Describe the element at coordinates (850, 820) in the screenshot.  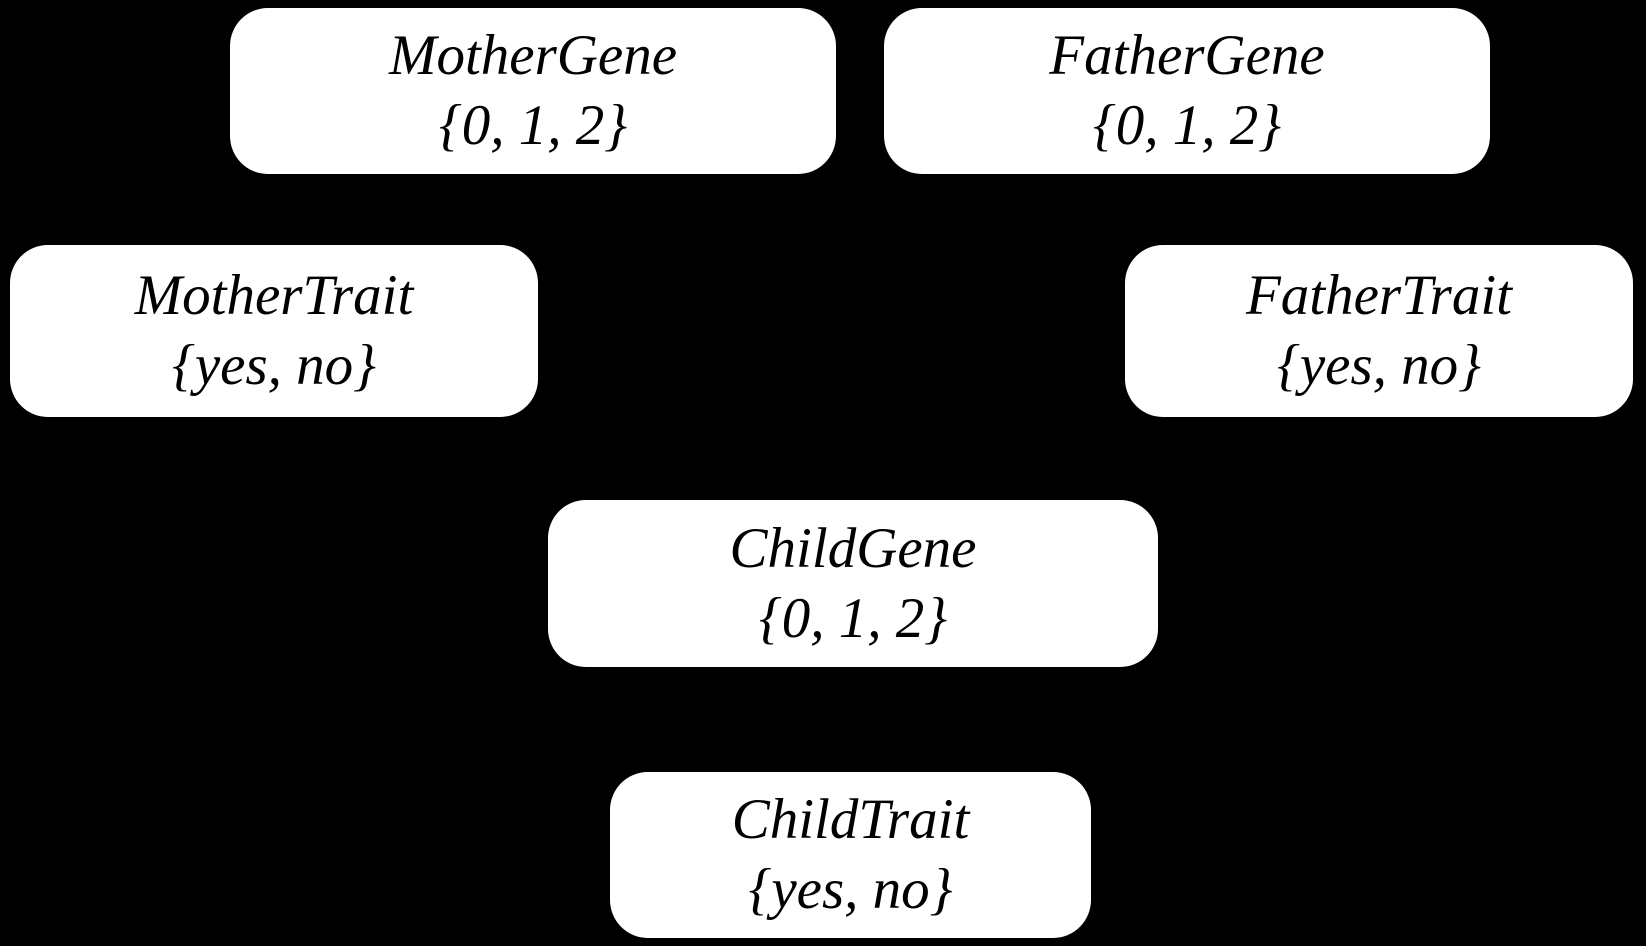
I see `node-label: ChildTrait` at that location.